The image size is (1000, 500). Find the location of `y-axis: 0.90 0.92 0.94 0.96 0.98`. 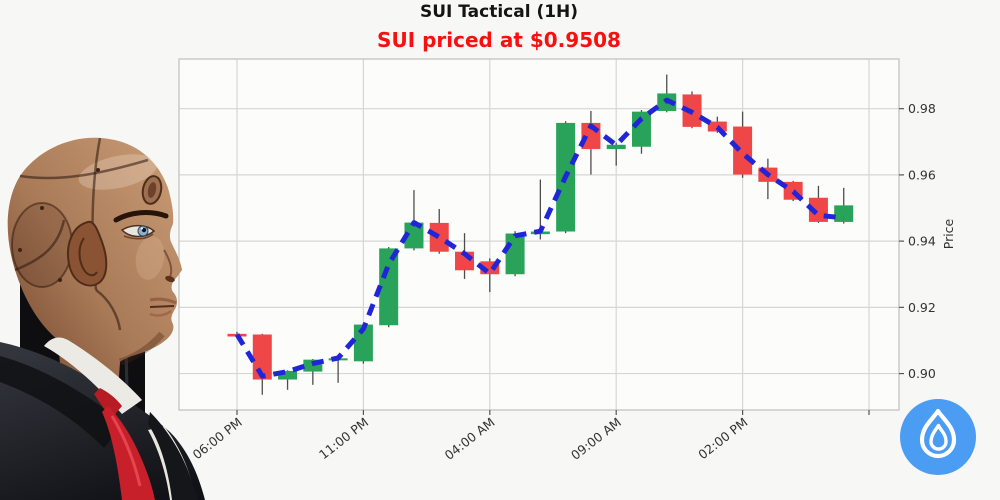

y-axis: 0.90 0.92 0.94 0.96 0.98 is located at coordinates (917, 241).